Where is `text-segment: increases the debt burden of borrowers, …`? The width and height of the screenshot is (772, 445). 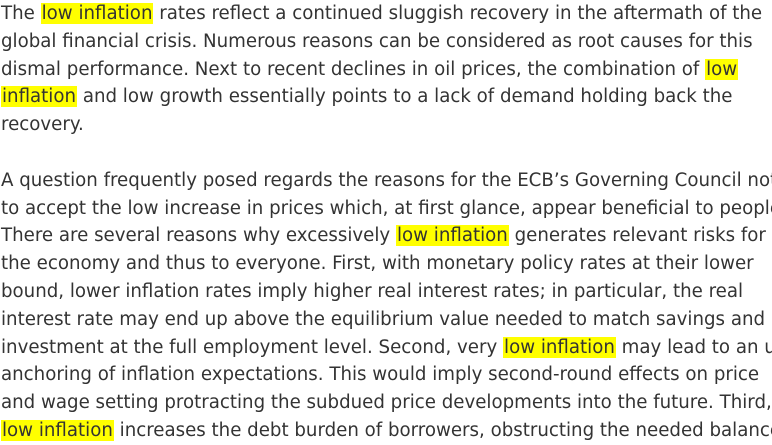 text-segment: increases the debt burden of borrowers, … is located at coordinates (442, 430).